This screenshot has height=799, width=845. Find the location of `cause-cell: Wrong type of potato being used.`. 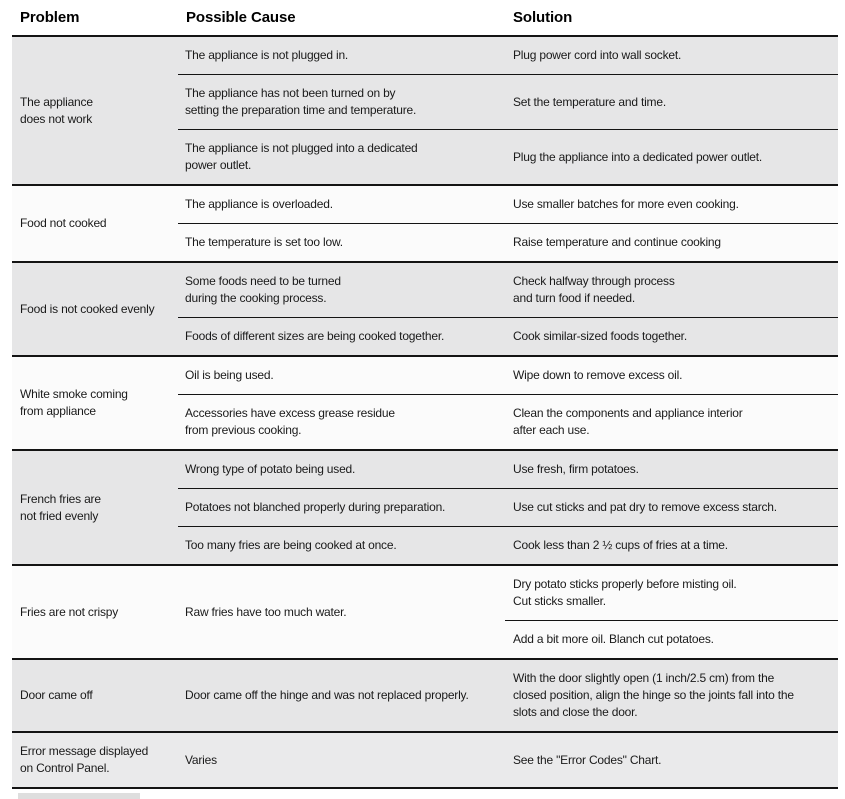

cause-cell: Wrong type of potato being used. is located at coordinates (270, 469).